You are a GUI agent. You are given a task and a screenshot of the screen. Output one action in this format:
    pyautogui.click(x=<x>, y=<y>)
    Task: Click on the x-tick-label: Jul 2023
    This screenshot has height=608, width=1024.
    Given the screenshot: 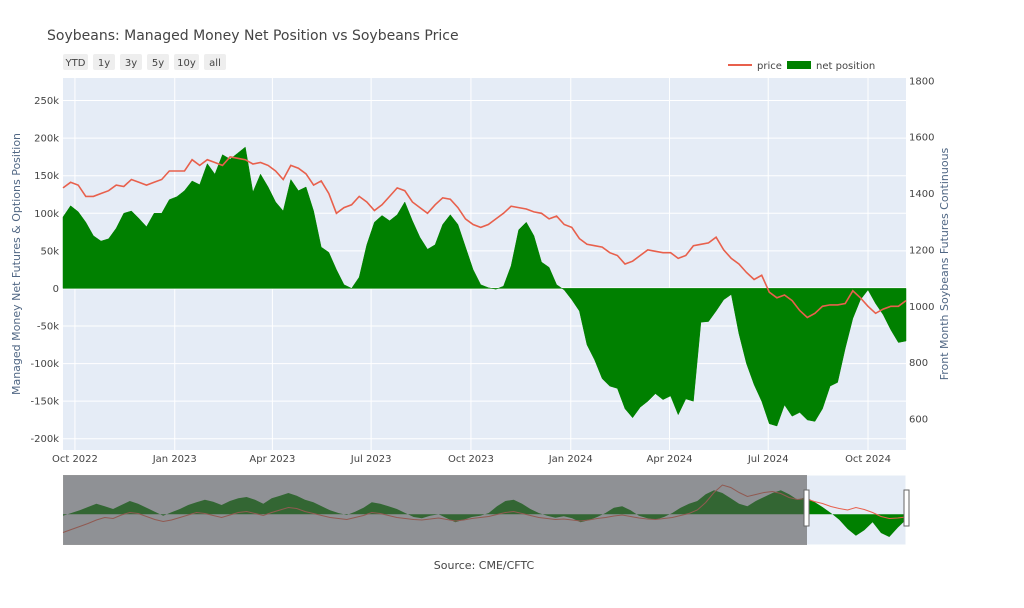 What is the action you would take?
    pyautogui.click(x=371, y=459)
    